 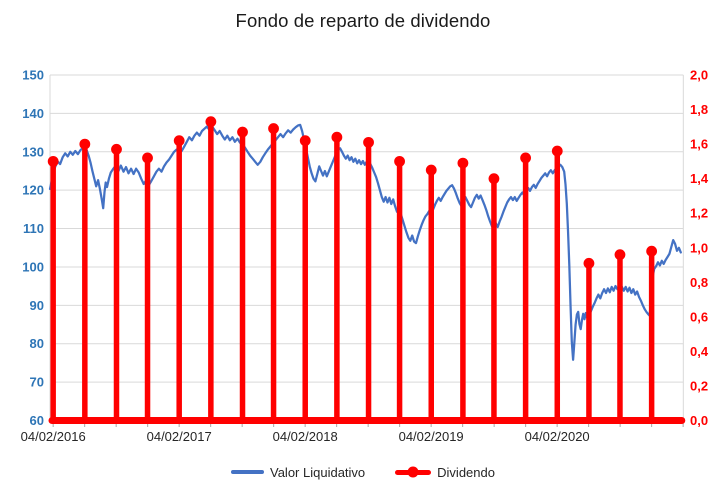 I want to click on dividend-dot-icon, so click(x=413, y=472).